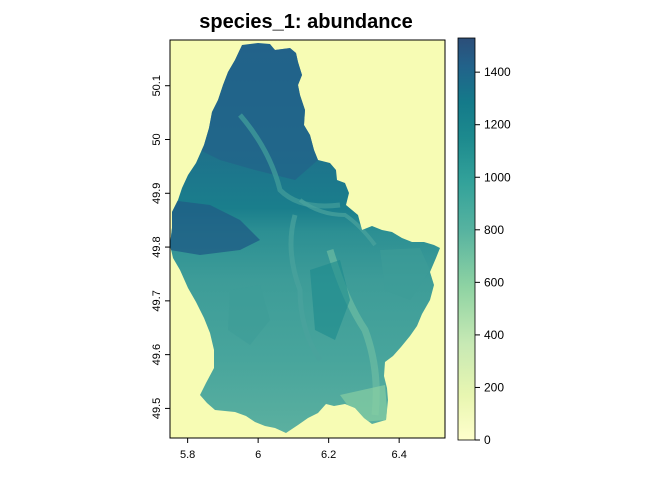  I want to click on colorbar-tick-label: 600, so click(494, 282).